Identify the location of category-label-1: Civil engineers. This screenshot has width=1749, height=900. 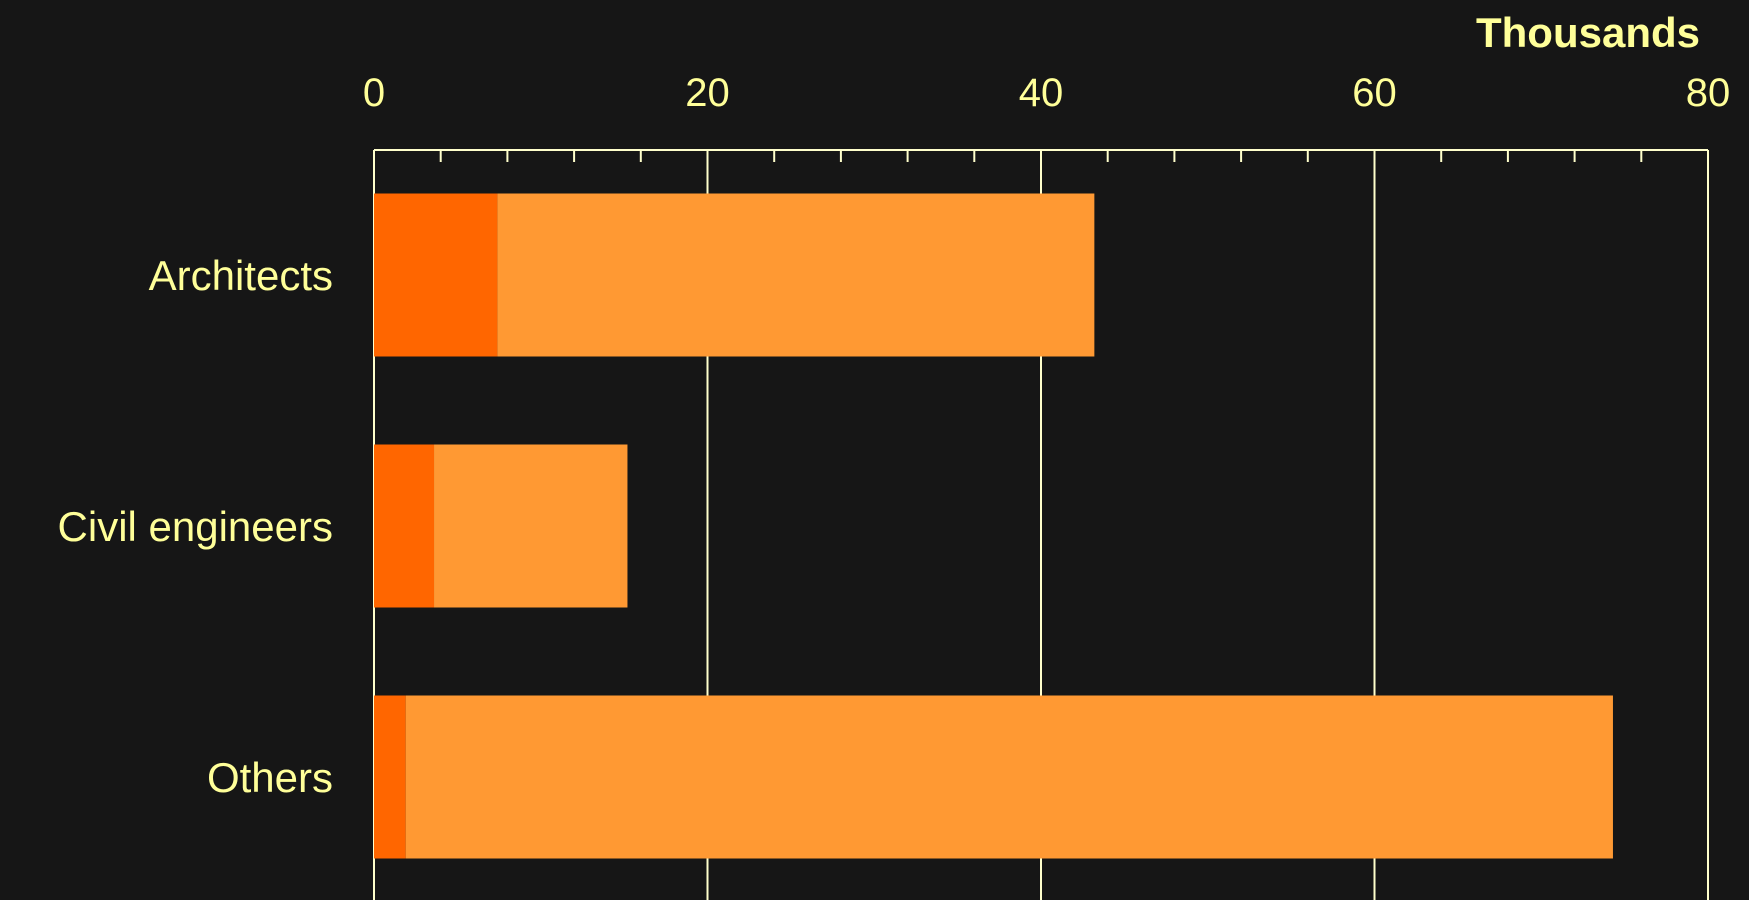
(195, 526).